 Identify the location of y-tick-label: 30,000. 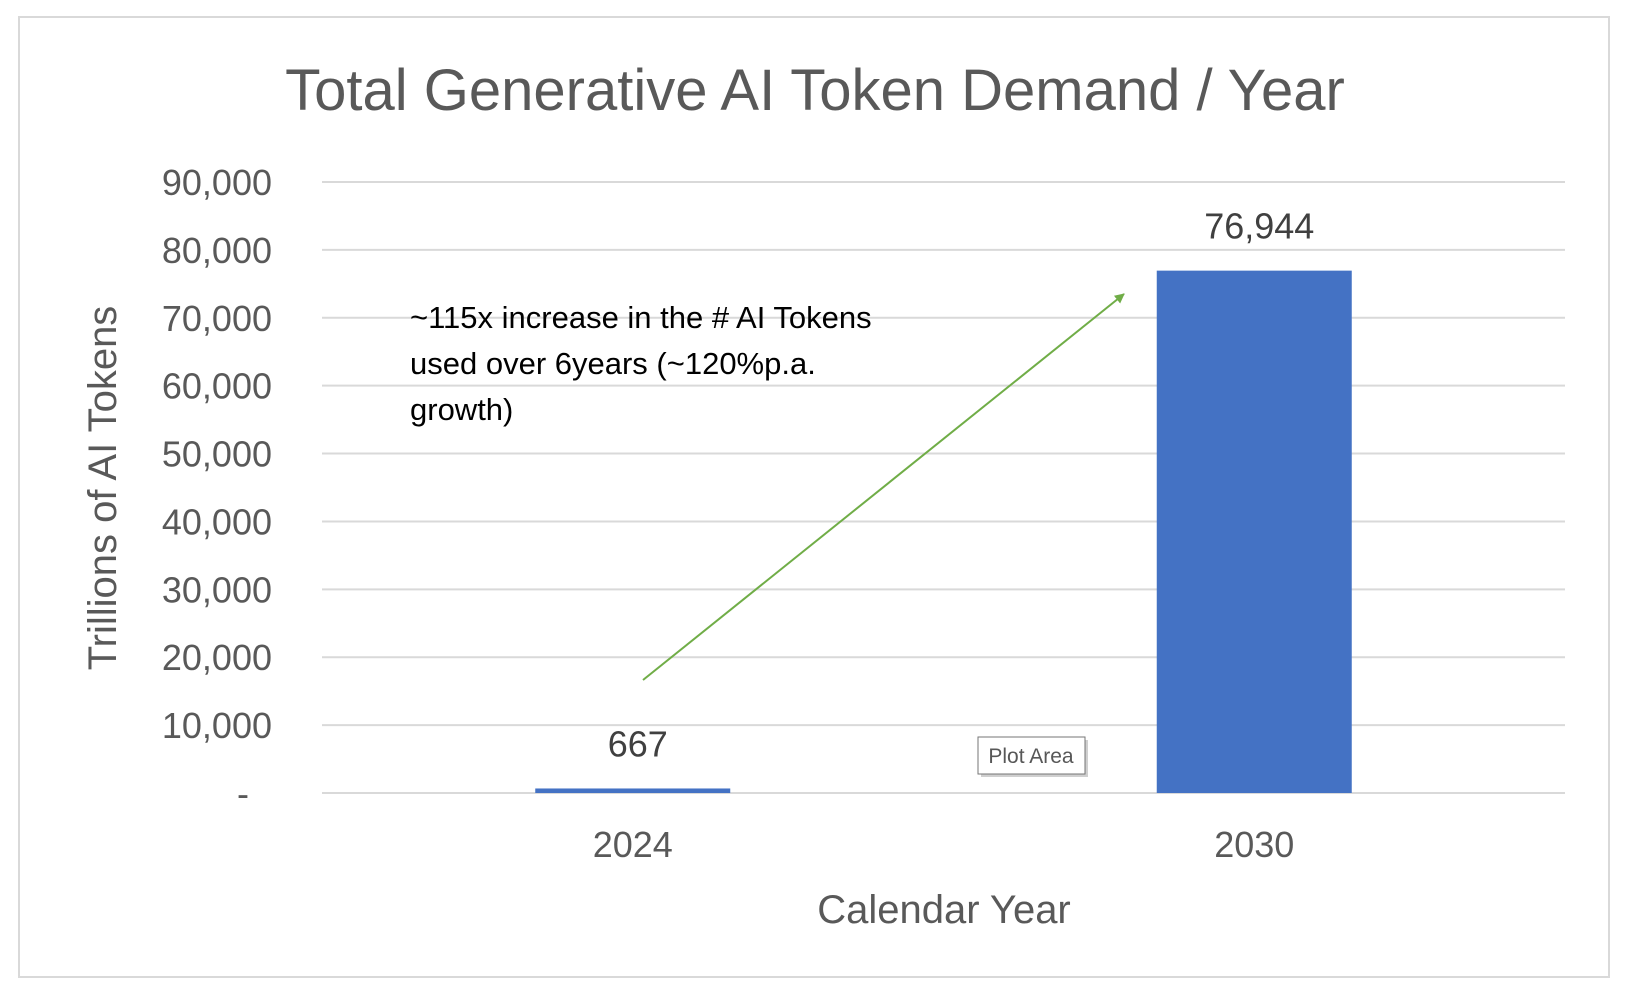
(217, 589).